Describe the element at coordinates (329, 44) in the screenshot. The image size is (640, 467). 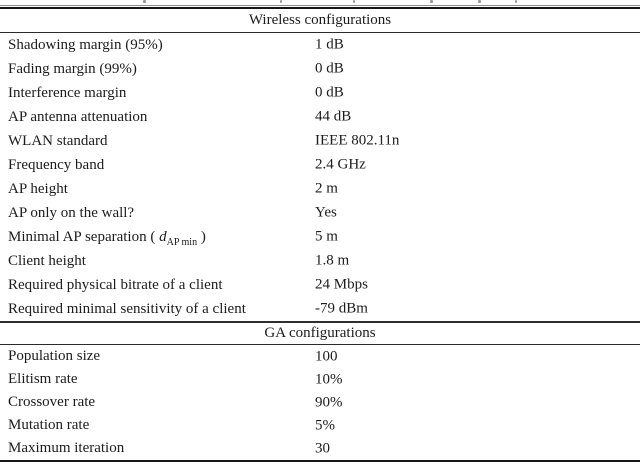
I see `row-value: 1 dB` at that location.